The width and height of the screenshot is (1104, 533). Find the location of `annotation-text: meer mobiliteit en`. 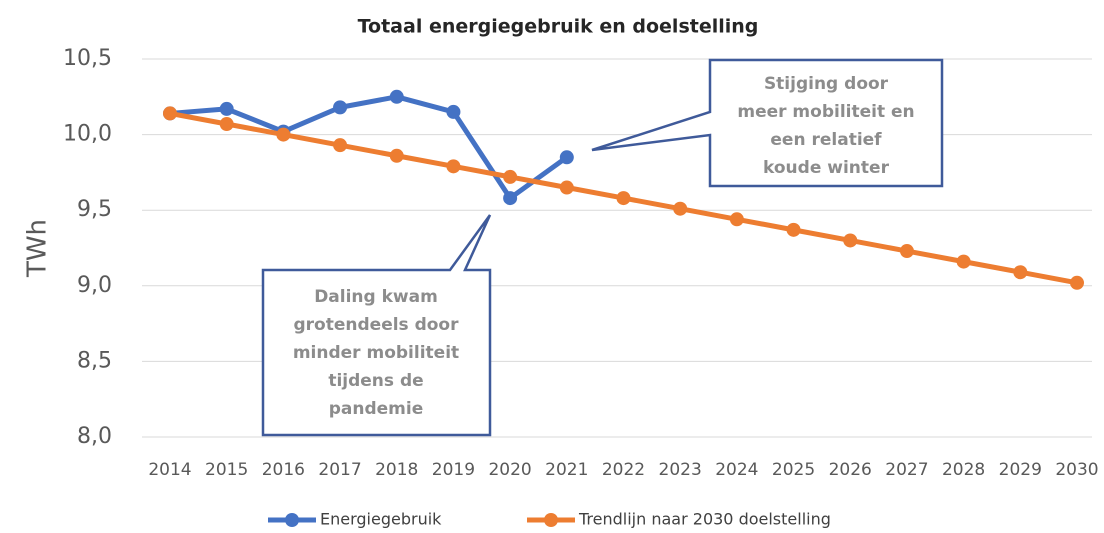

annotation-text: meer mobiliteit en is located at coordinates (825, 112).